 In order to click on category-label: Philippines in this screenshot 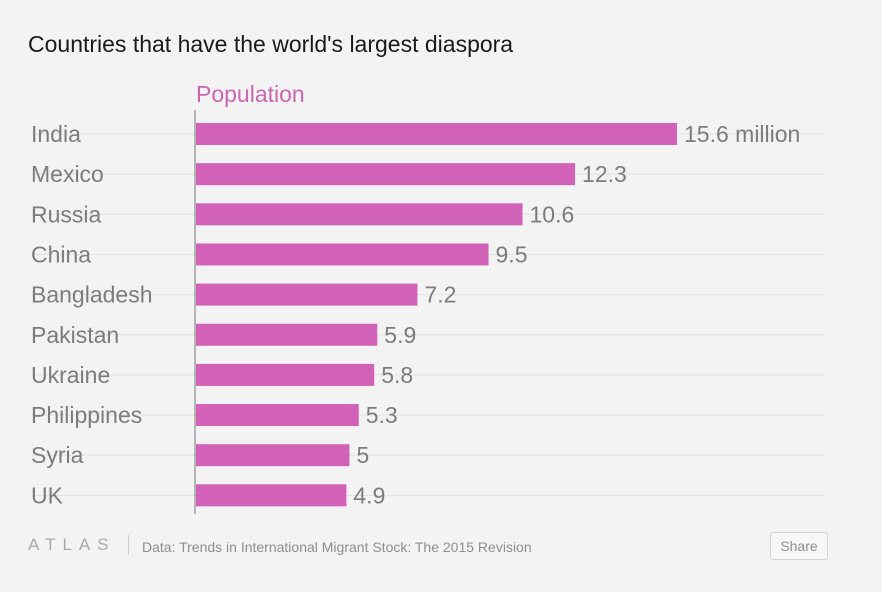, I will do `click(86, 415)`.